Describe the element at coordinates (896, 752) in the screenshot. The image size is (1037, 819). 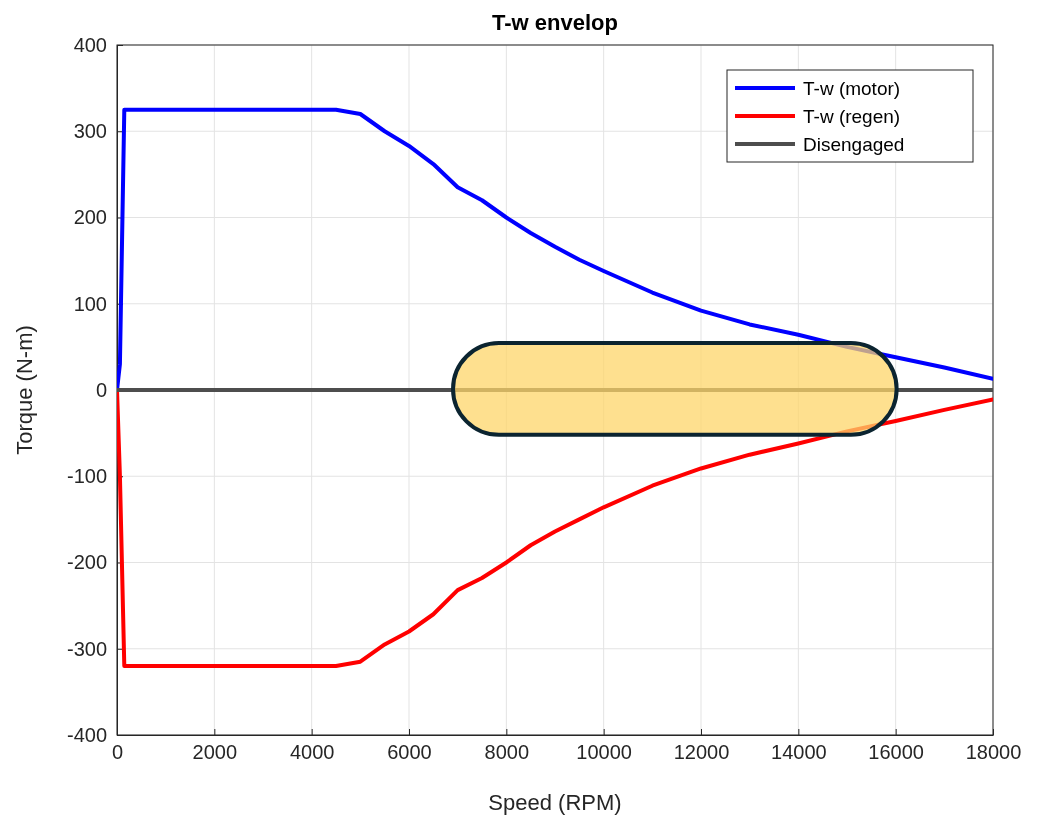
I see `x-tick-label: 16000` at that location.